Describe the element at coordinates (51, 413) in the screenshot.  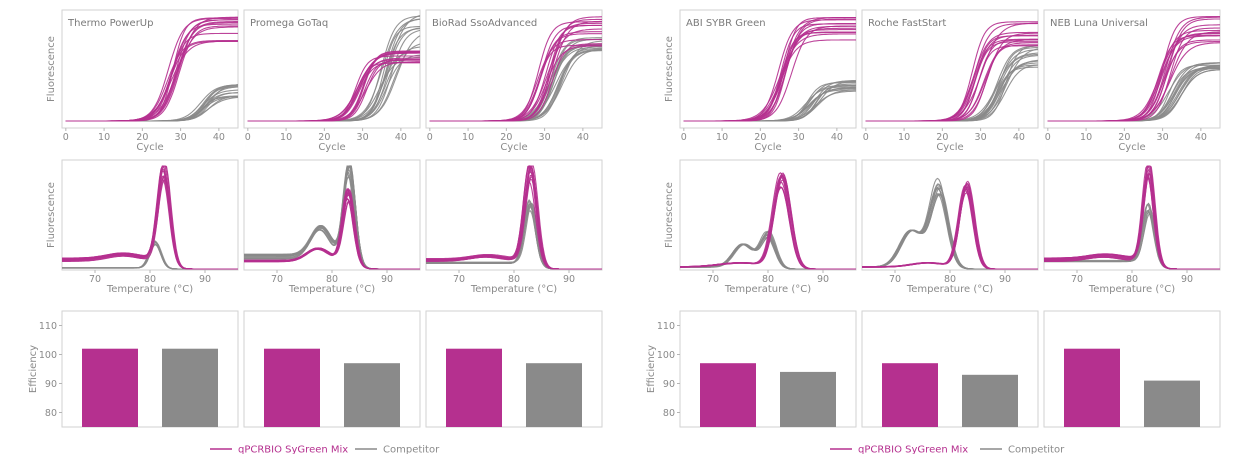
I see `y-tick-label: 80` at that location.